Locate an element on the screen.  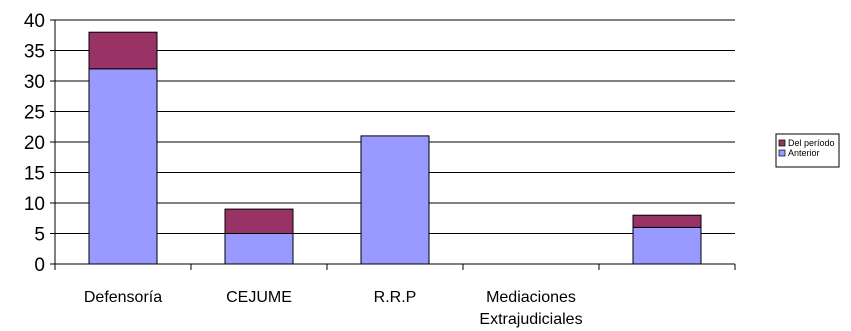
x-category-label: CEJUME is located at coordinates (259, 297).